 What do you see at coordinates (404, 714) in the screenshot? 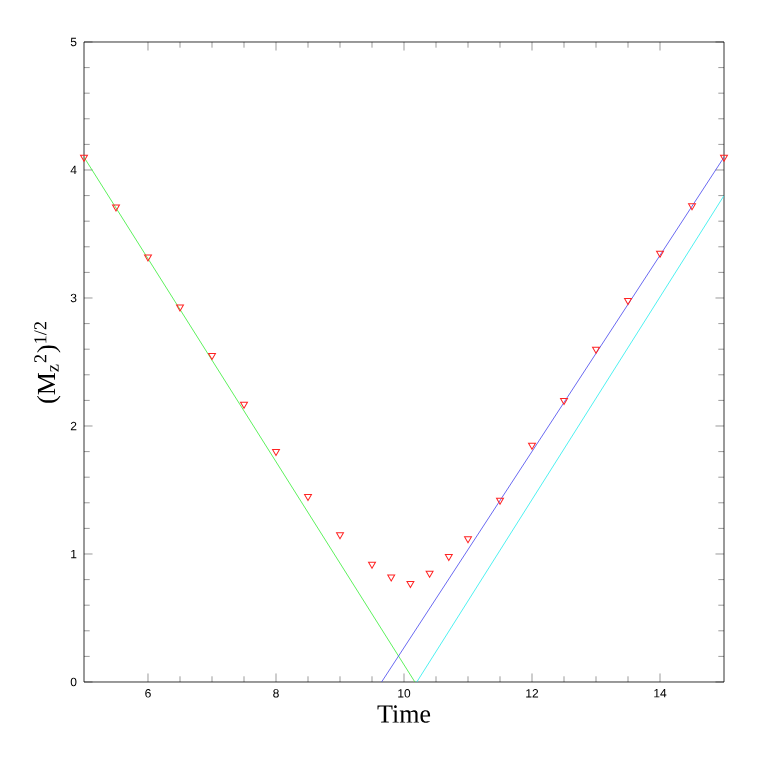
I see `x-axis-title: Time` at bounding box center [404, 714].